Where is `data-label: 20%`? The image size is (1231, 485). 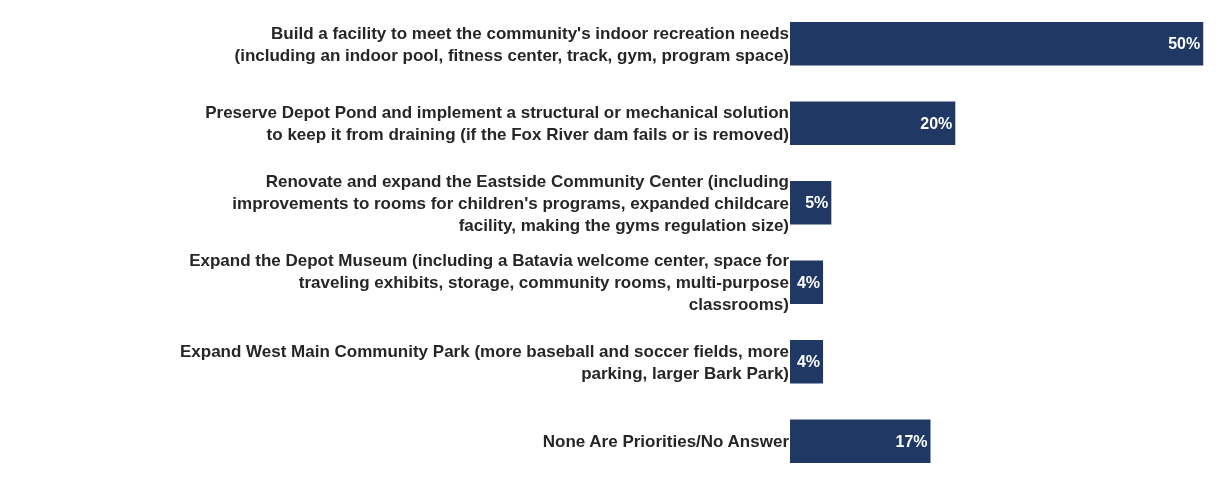 data-label: 20% is located at coordinates (936, 123).